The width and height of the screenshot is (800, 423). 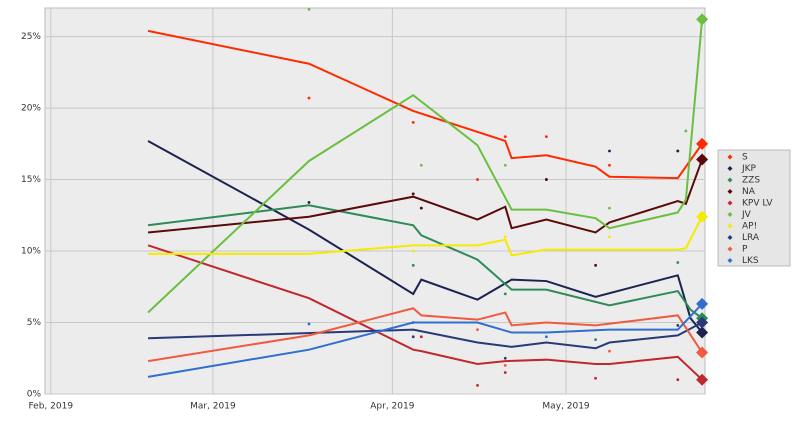 I want to click on legend-label: ZZS, so click(x=751, y=181).